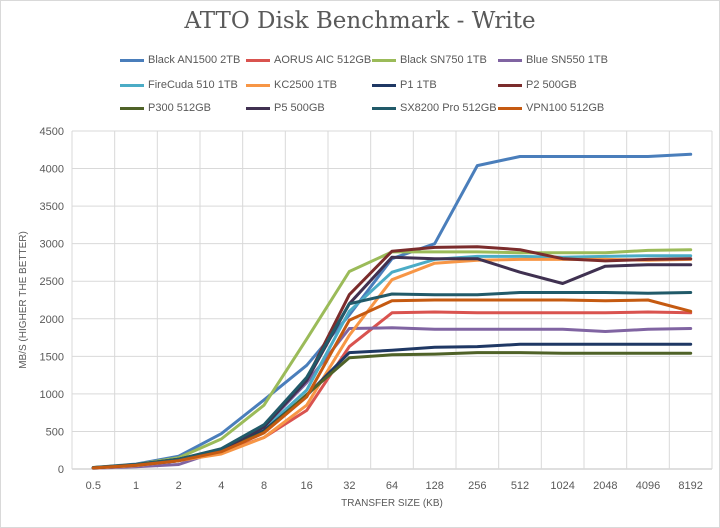  I want to click on x-tick-label: 16, so click(307, 486).